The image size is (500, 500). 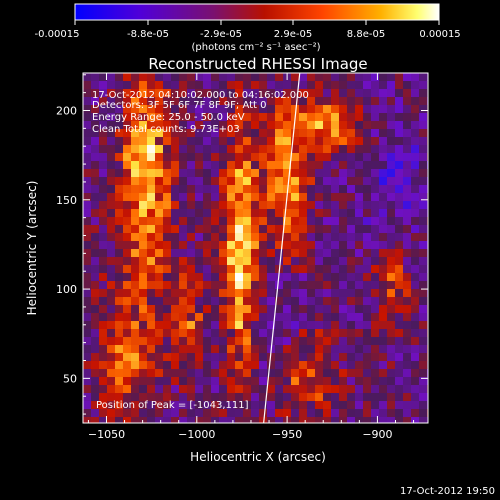 What do you see at coordinates (66, 200) in the screenshot?
I see `y-tick-label: 150` at bounding box center [66, 200].